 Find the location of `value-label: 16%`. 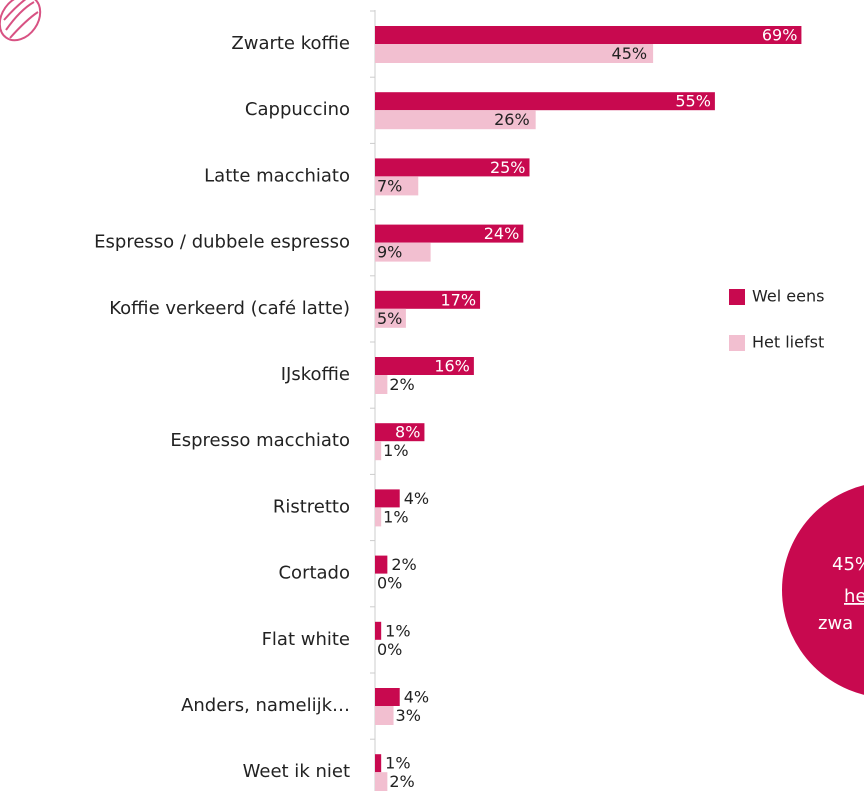

value-label: 16% is located at coordinates (452, 366).